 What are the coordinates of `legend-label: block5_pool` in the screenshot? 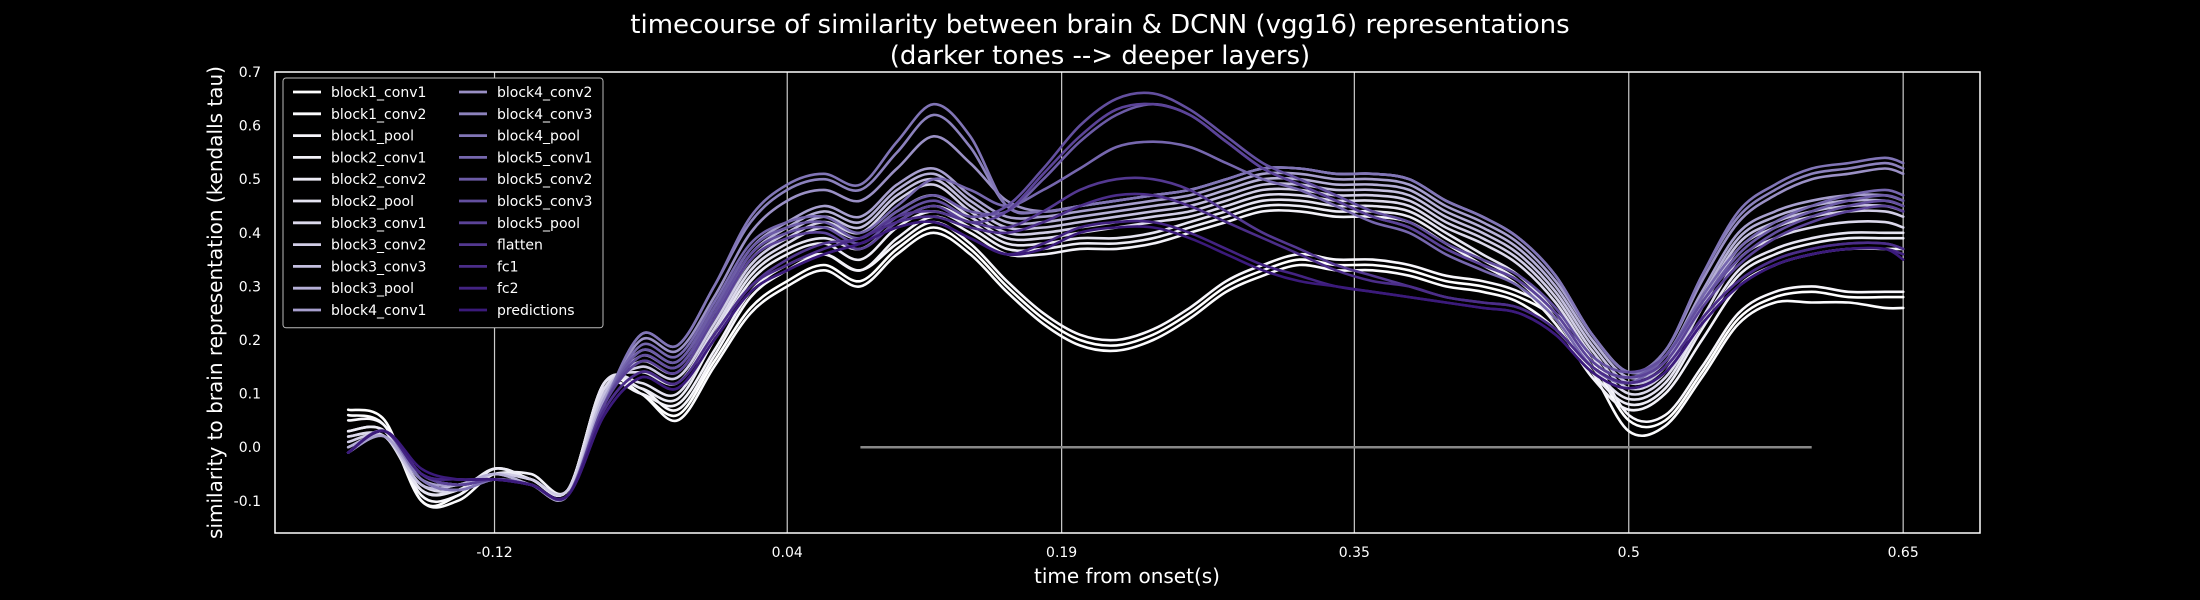 It's located at (538, 224).